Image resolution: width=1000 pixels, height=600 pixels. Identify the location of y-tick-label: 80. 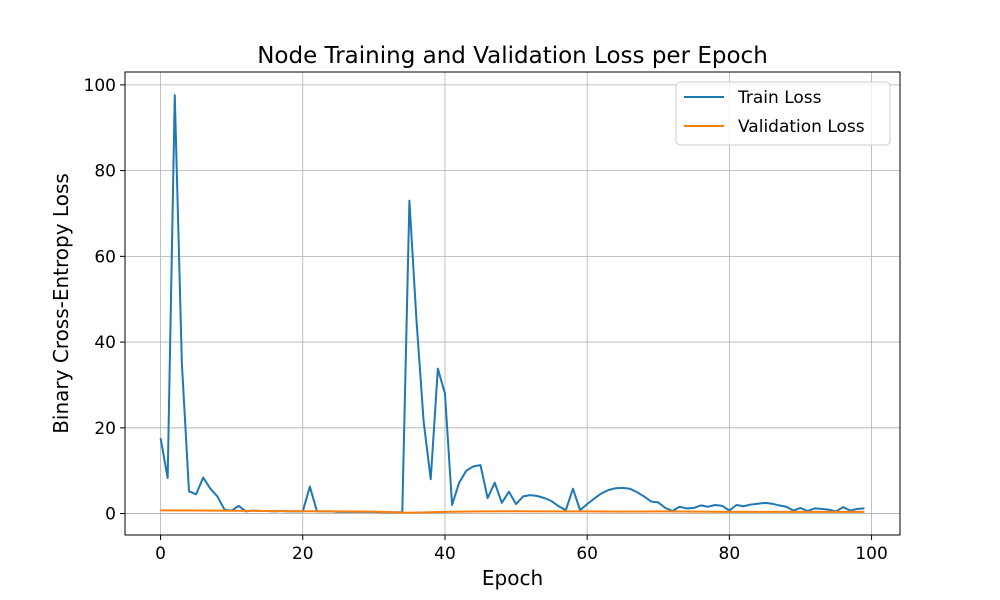
(105, 172).